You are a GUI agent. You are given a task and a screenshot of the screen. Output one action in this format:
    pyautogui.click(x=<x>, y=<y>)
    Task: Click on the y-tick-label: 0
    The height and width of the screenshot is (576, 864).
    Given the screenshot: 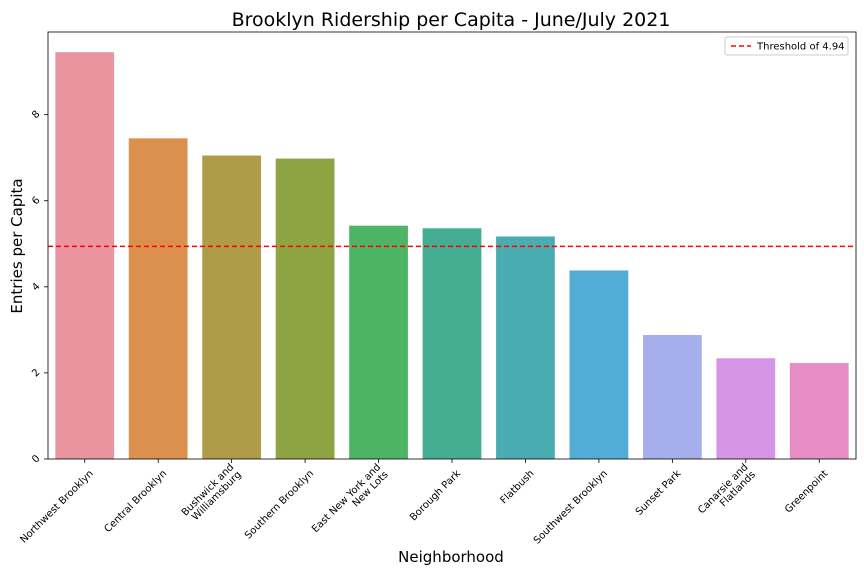 What is the action you would take?
    pyautogui.click(x=36, y=459)
    